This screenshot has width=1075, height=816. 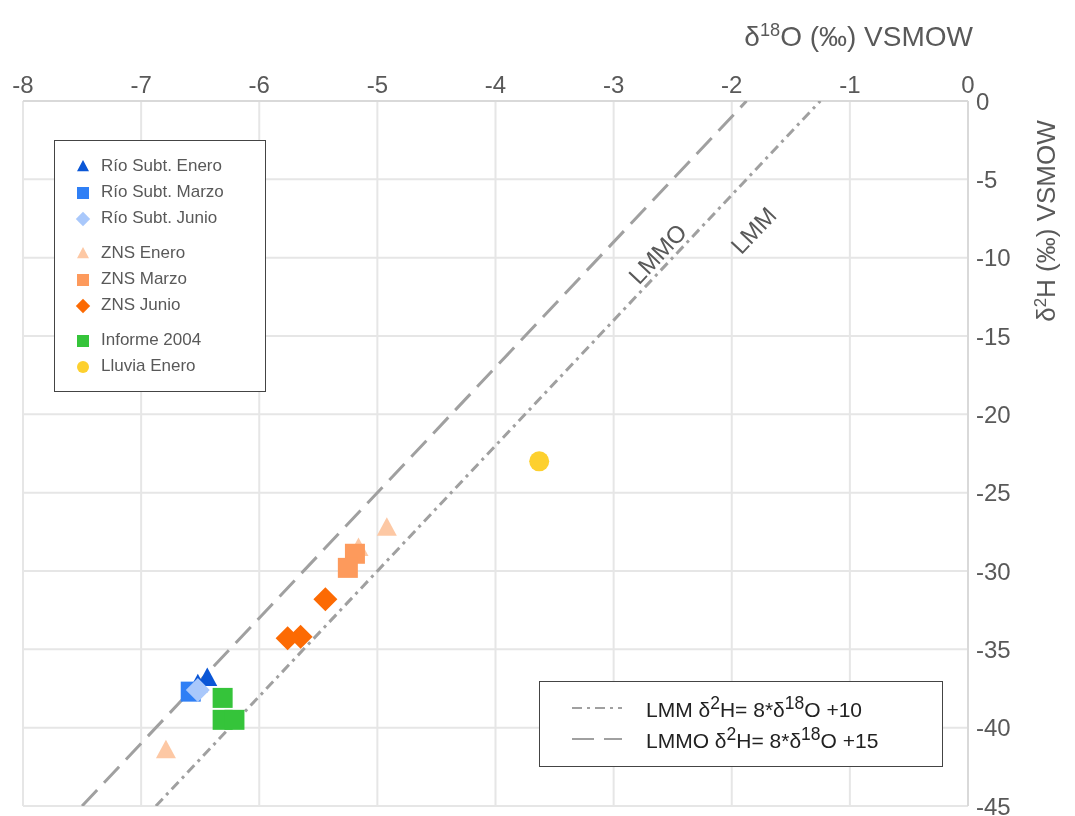 I want to click on x-tick-label: -4, so click(x=495, y=84).